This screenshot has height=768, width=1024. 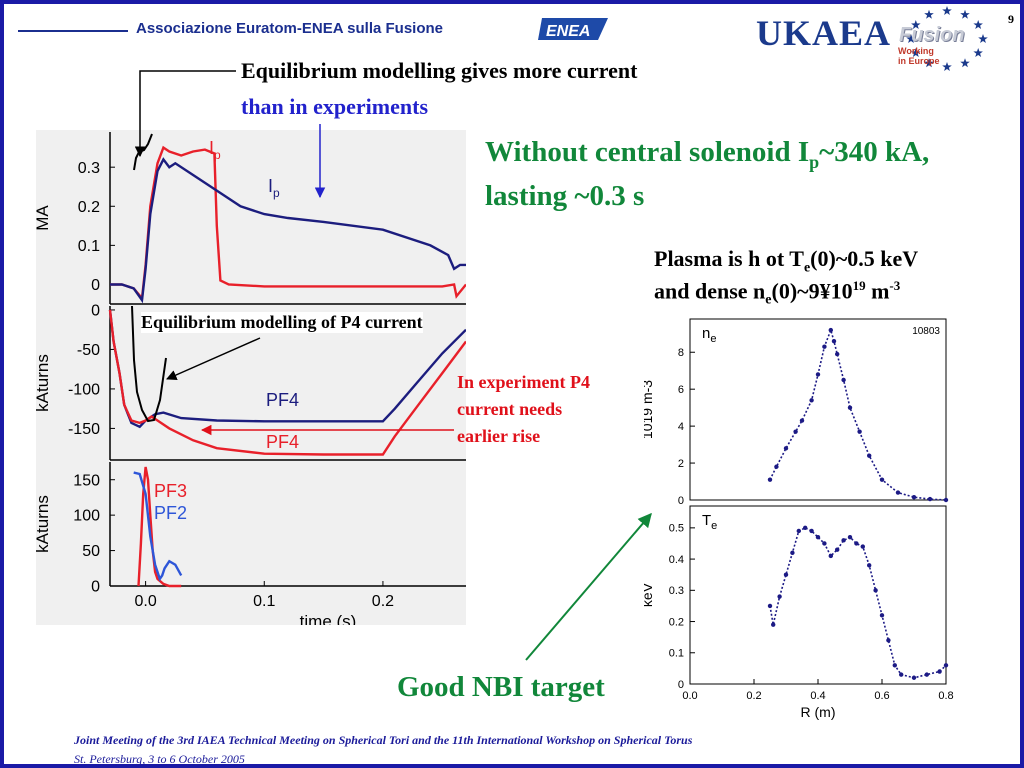 I want to click on panel-3-ytick-label-3: 6, so click(x=681, y=390).